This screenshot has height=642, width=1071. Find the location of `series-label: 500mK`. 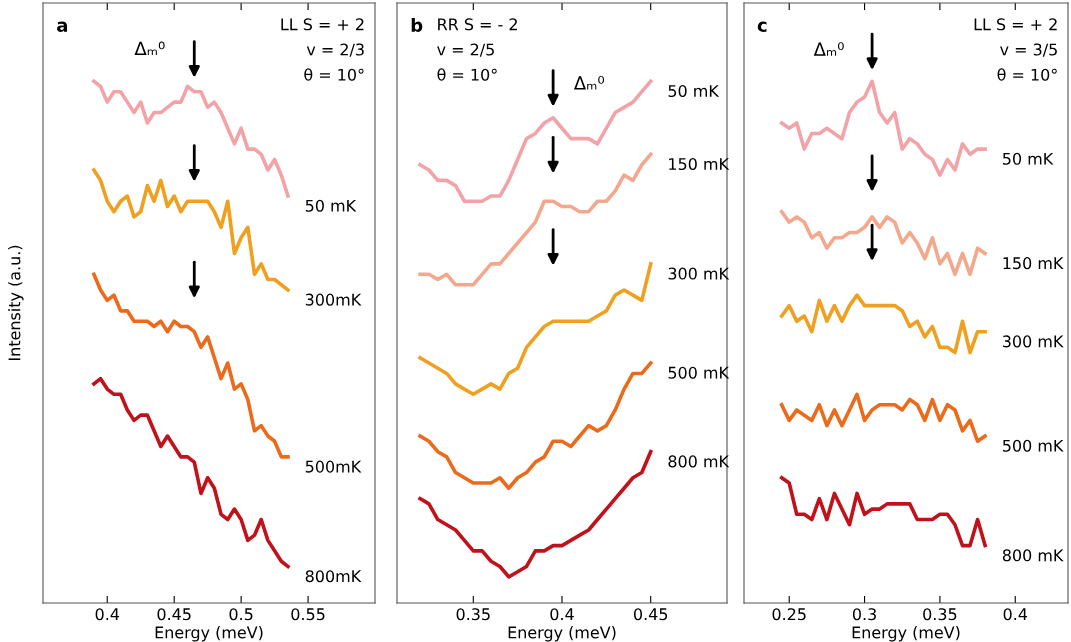

series-label: 500mK is located at coordinates (333, 466).